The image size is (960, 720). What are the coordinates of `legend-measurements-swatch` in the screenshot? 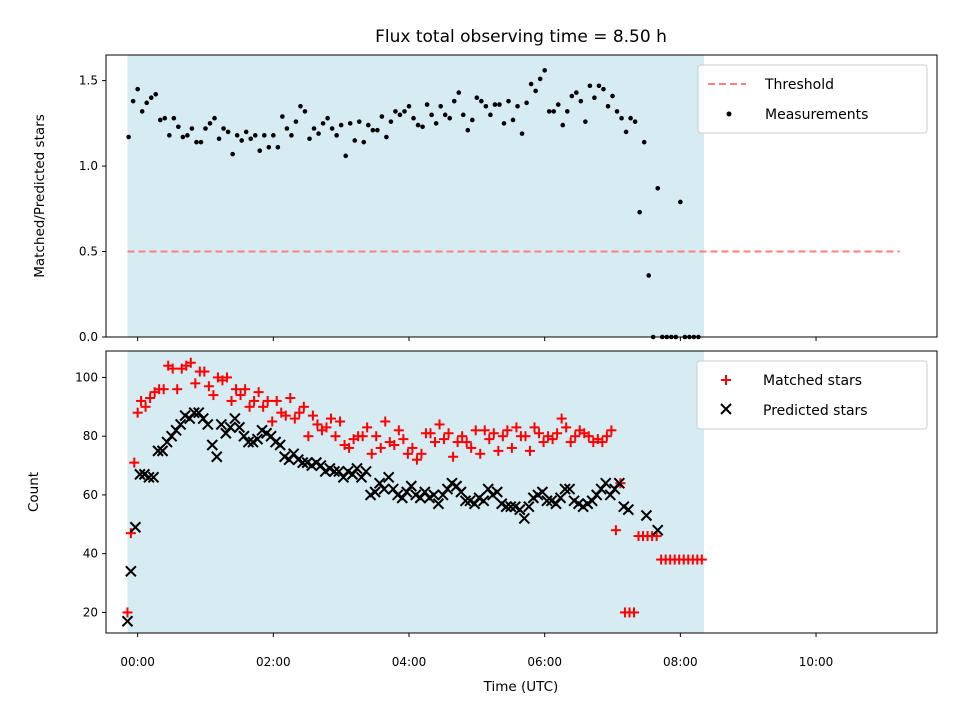 It's located at (729, 114).